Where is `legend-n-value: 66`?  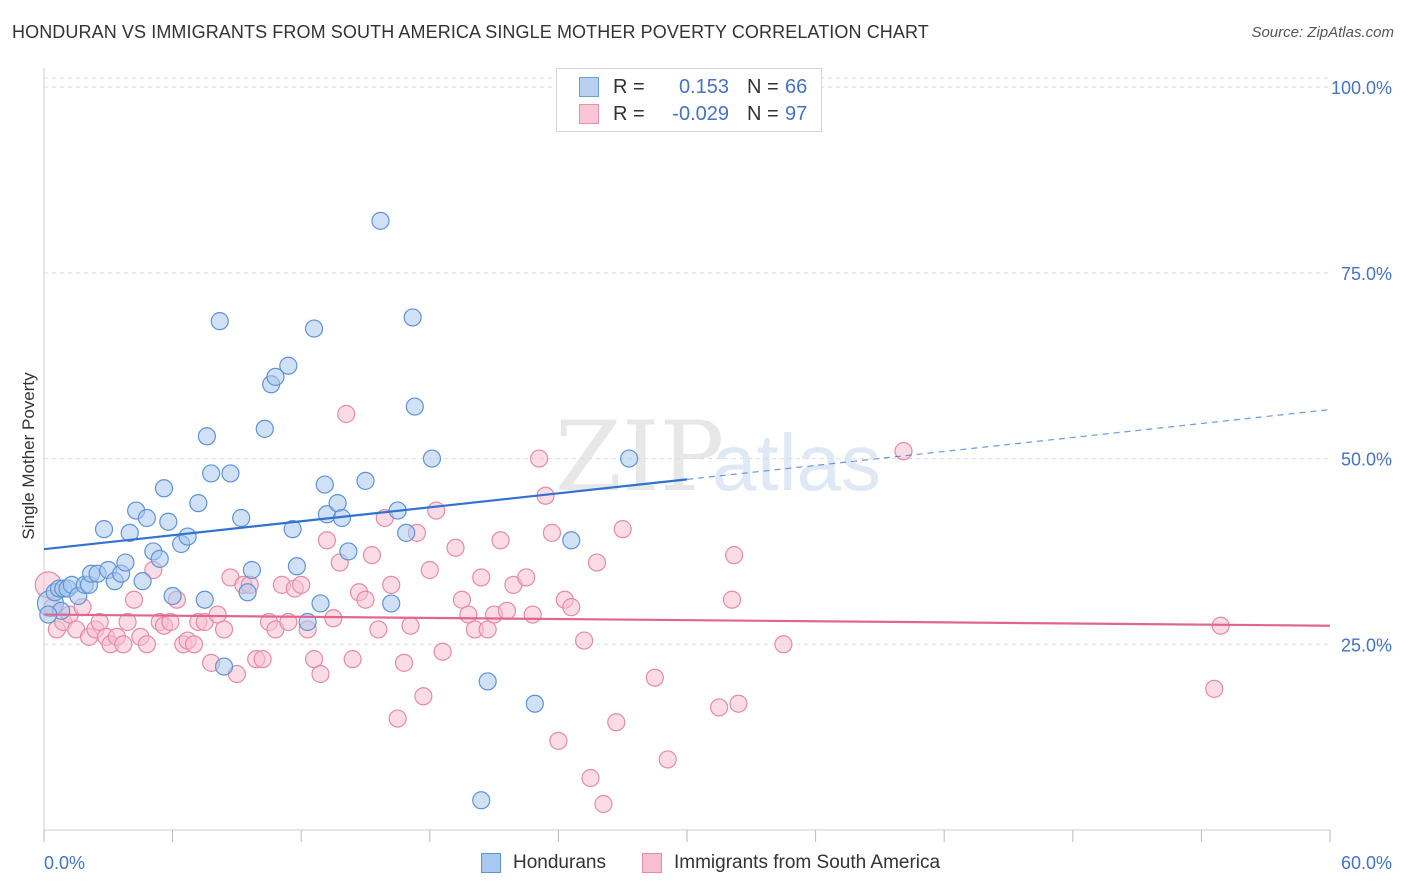 legend-n-value: 66 is located at coordinates (796, 86).